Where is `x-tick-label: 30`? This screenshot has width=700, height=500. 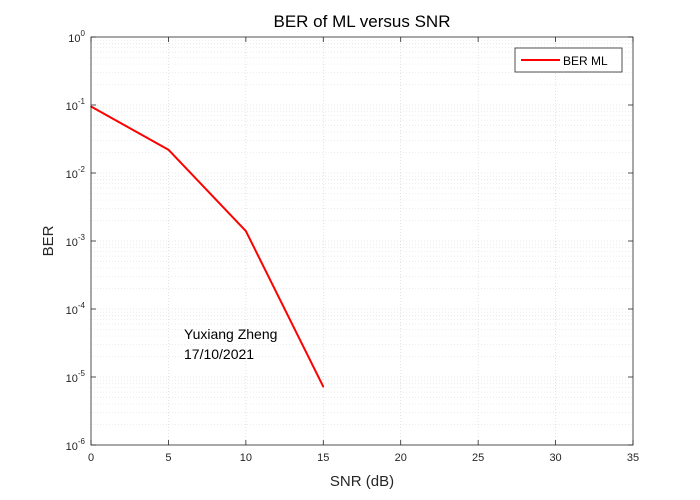 x-tick-label: 30 is located at coordinates (555, 458).